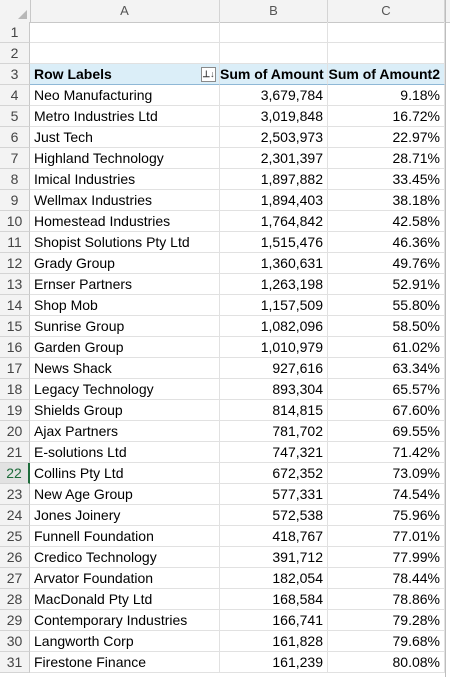  I want to click on amount-cell: 166,741, so click(274, 620).